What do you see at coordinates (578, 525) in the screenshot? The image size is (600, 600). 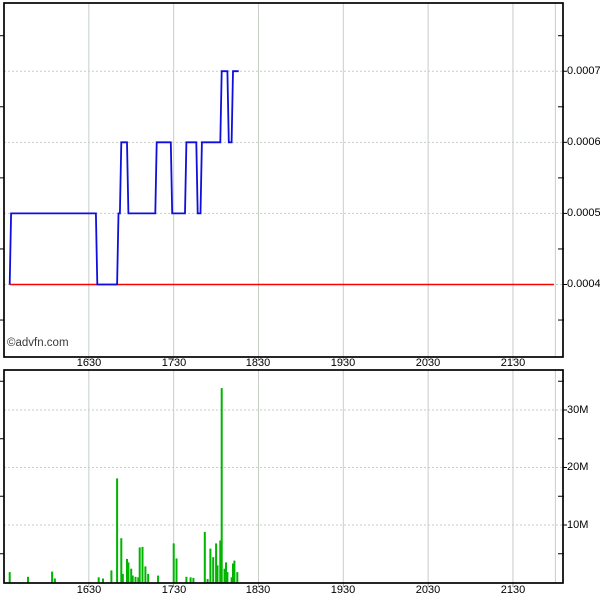 I see `volume-axis-label: 10M` at bounding box center [578, 525].